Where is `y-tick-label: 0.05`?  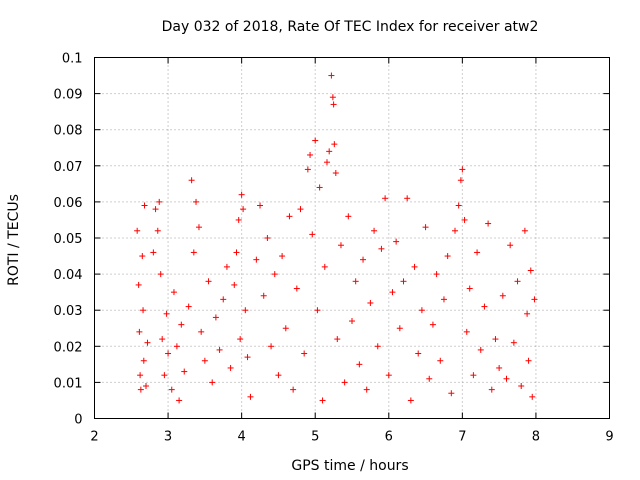 y-tick-label: 0.05 is located at coordinates (68, 239).